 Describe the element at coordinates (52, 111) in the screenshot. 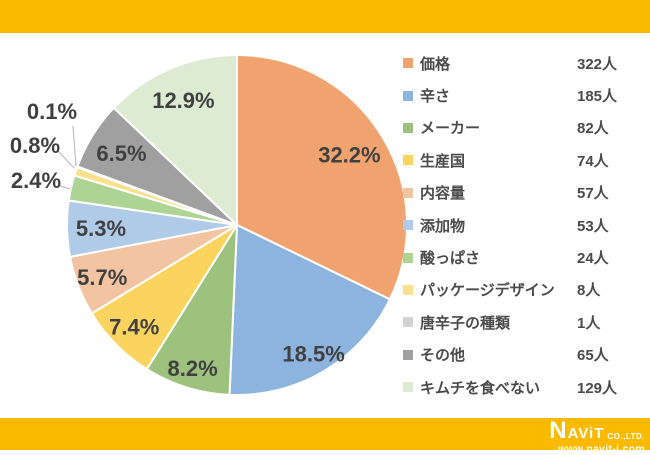

I see `percent-label-8: 0.1%` at that location.